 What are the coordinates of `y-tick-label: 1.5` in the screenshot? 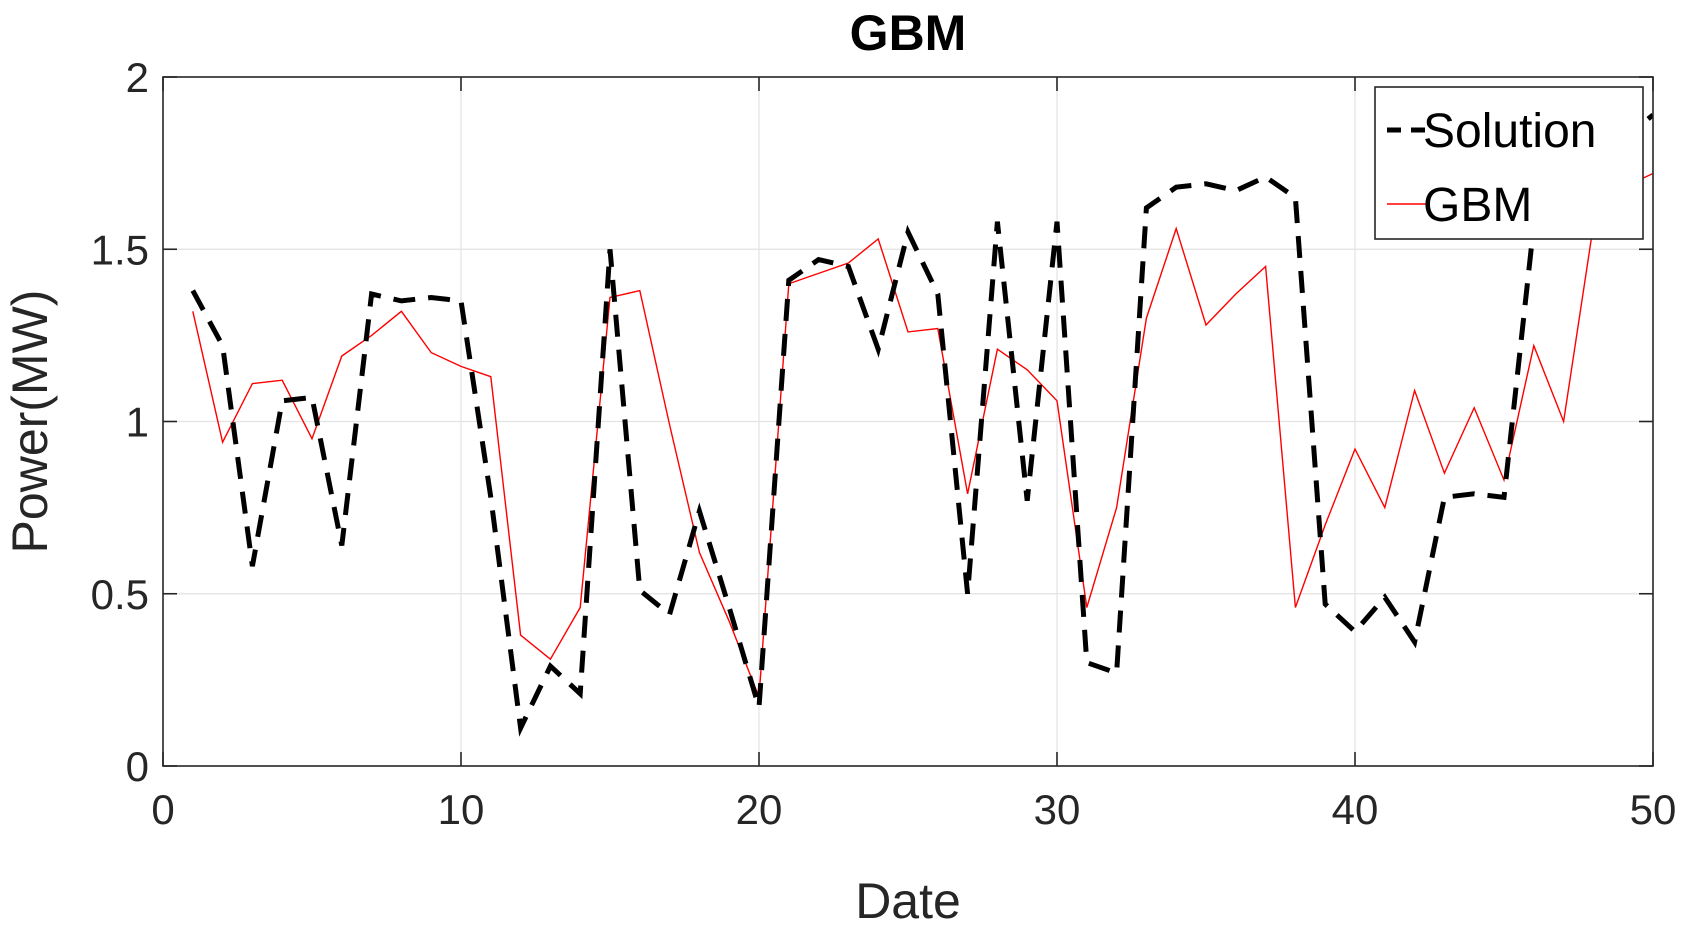 It's located at (120, 249).